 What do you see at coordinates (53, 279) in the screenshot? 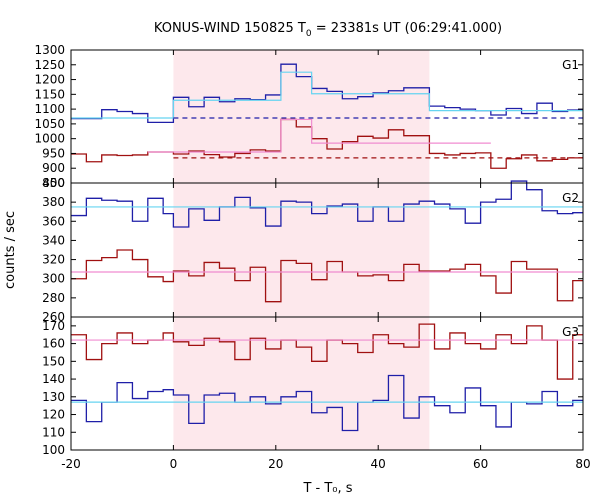
I see `y-tick-label: 300` at bounding box center [53, 279].